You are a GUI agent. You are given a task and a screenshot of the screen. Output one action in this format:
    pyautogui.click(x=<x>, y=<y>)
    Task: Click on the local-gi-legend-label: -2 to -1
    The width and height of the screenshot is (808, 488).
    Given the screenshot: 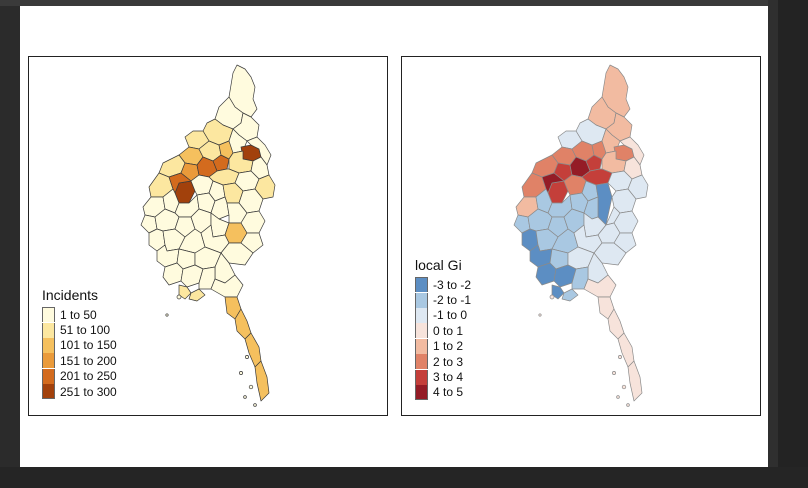 What is the action you would take?
    pyautogui.click(x=452, y=300)
    